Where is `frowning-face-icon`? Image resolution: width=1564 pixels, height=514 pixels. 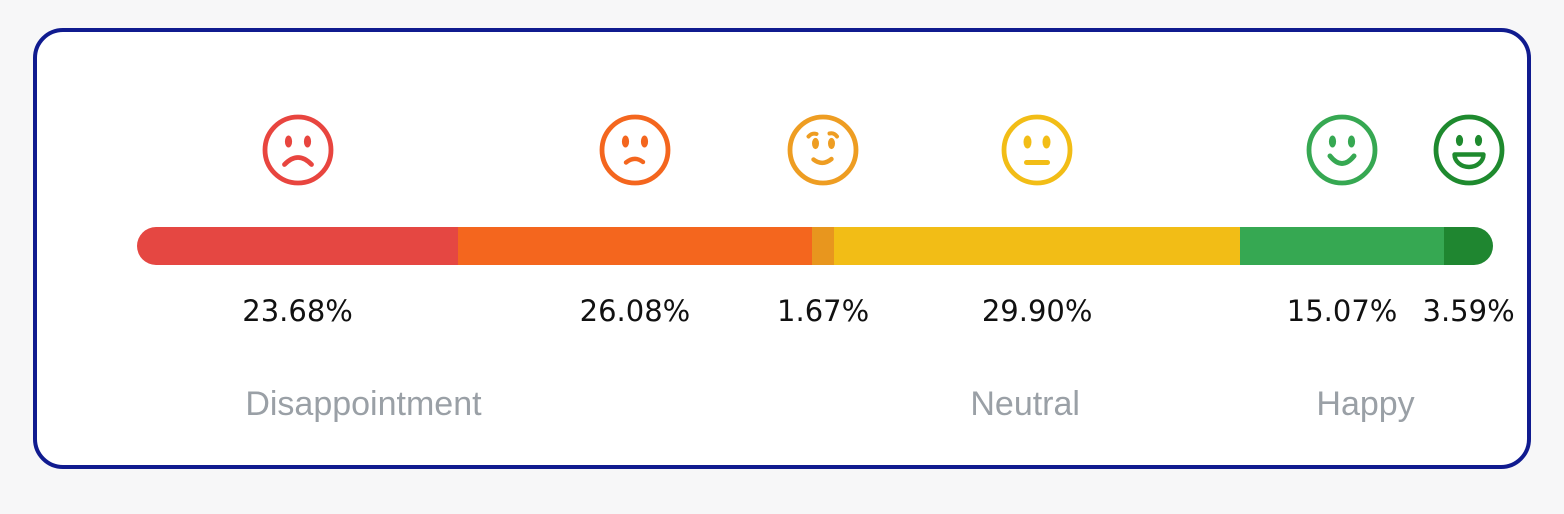
frowning-face-icon is located at coordinates (635, 150).